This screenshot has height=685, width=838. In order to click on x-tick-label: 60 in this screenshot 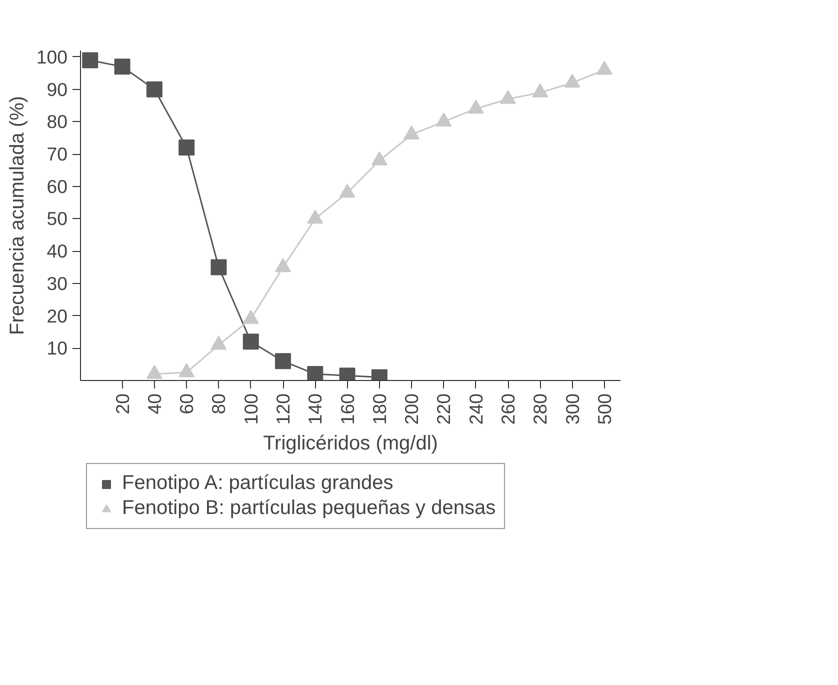, I will do `click(187, 403)`.